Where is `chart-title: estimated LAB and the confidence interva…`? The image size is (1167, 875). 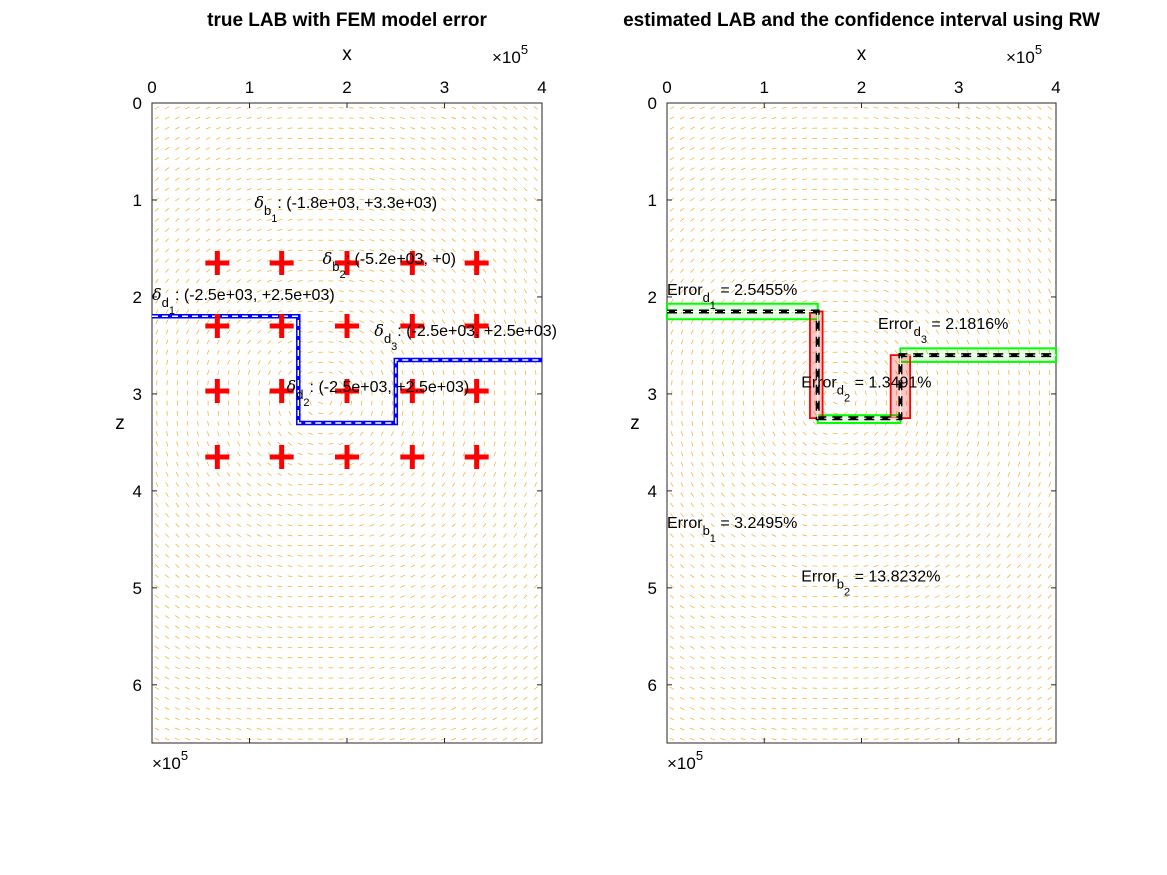
chart-title: estimated LAB and the confidence interva… is located at coordinates (861, 20).